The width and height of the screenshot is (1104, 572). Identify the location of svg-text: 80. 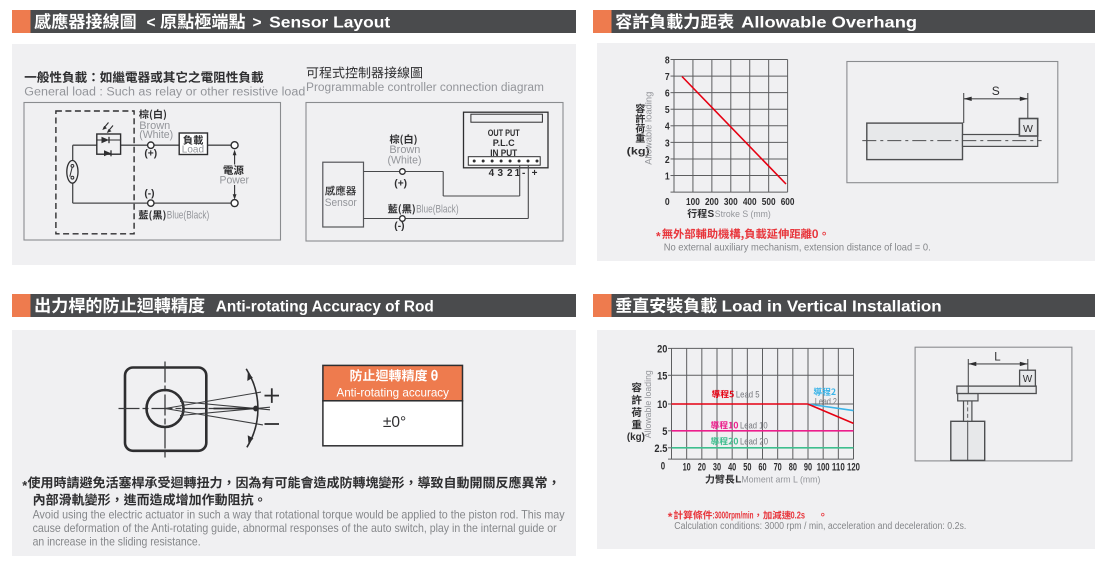
(793, 468).